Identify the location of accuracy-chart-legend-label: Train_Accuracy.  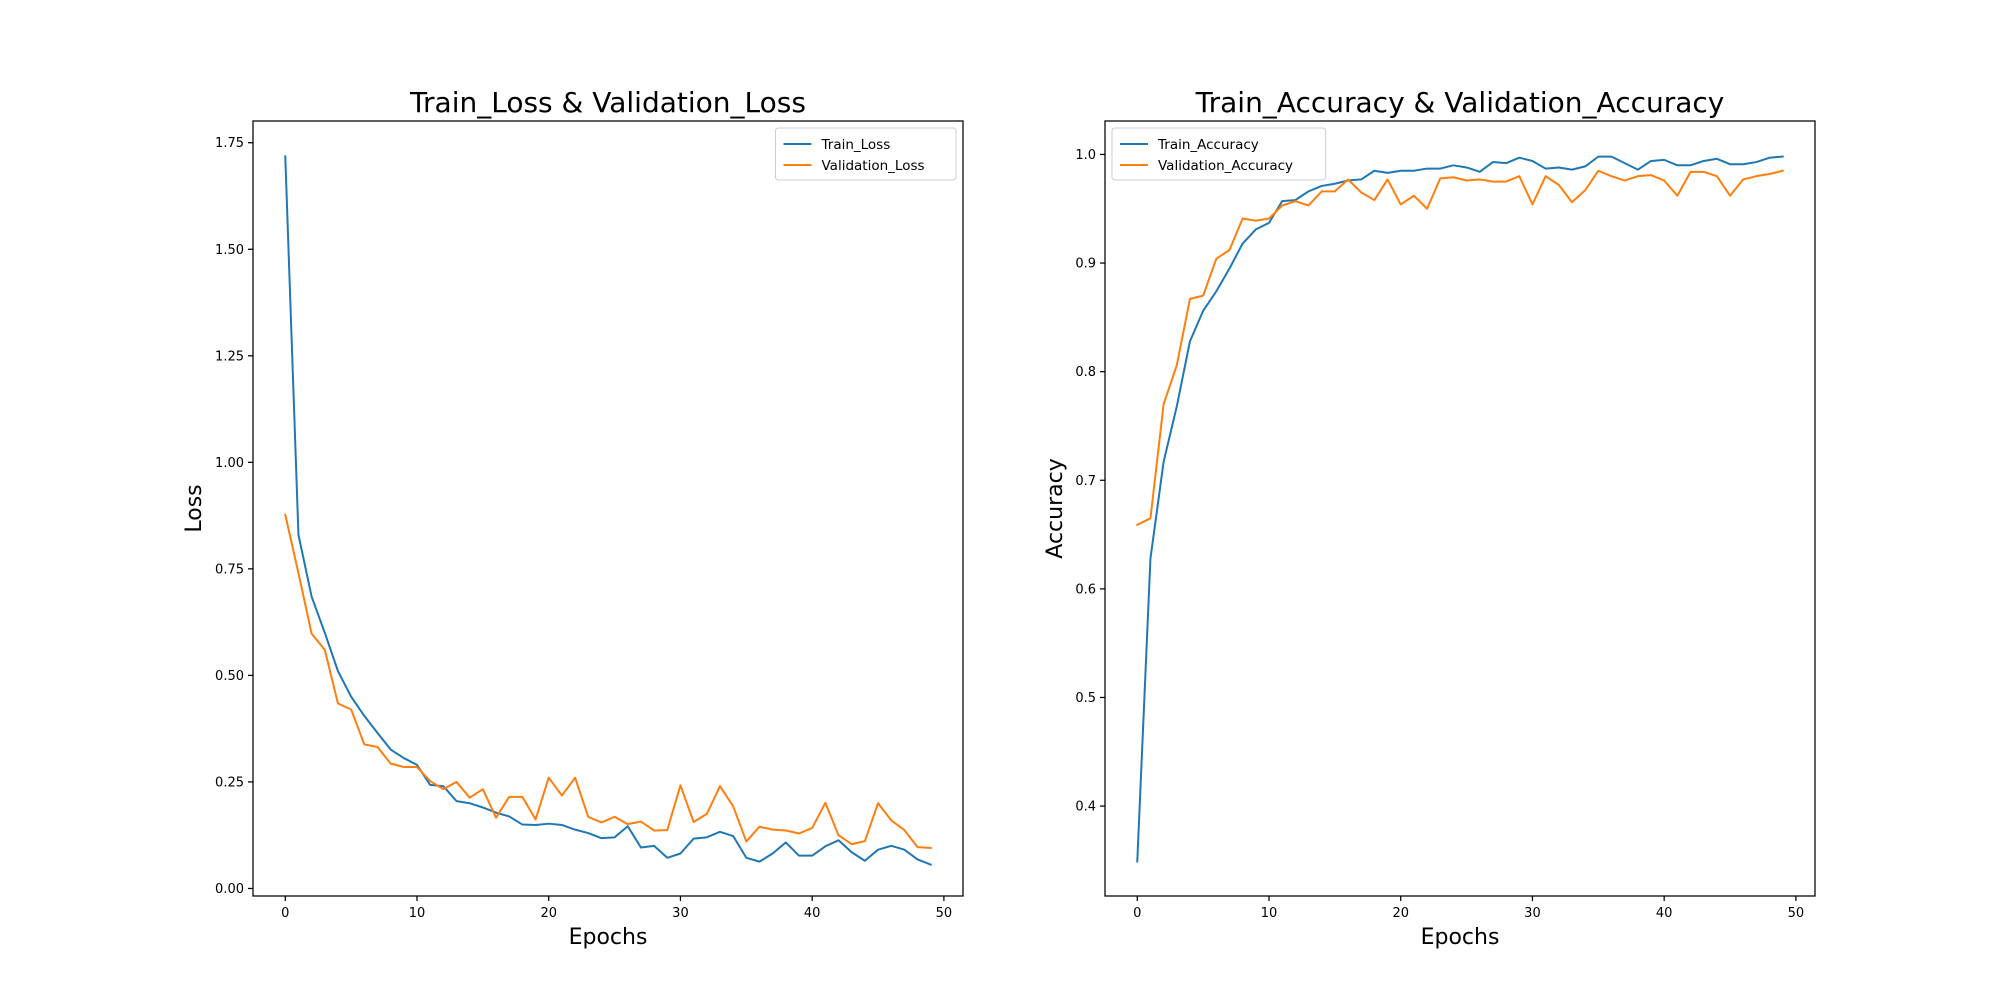
(1208, 145).